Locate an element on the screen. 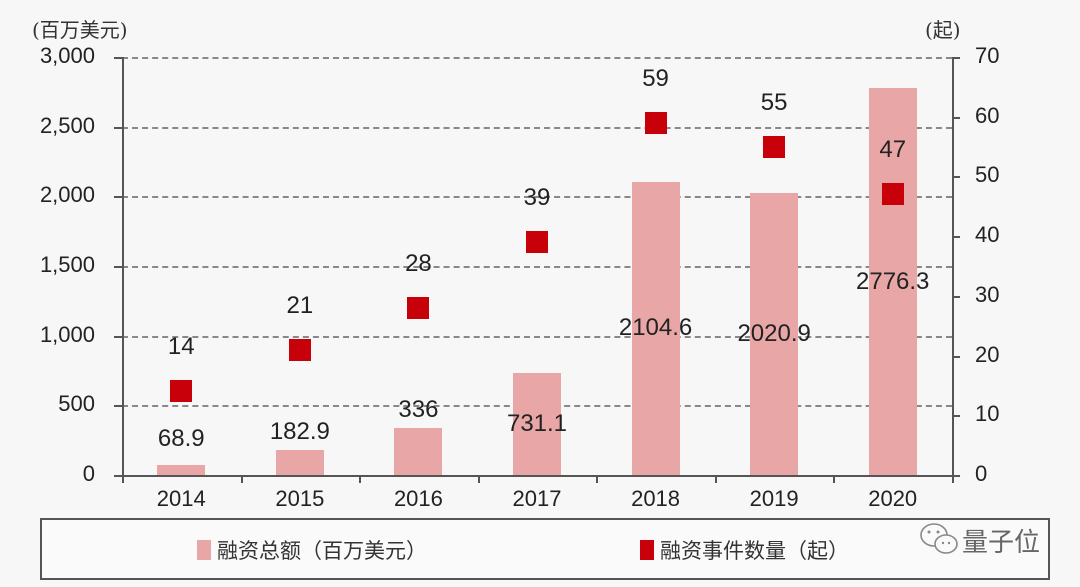  bar-value-label: 731.1 is located at coordinates (537, 424).